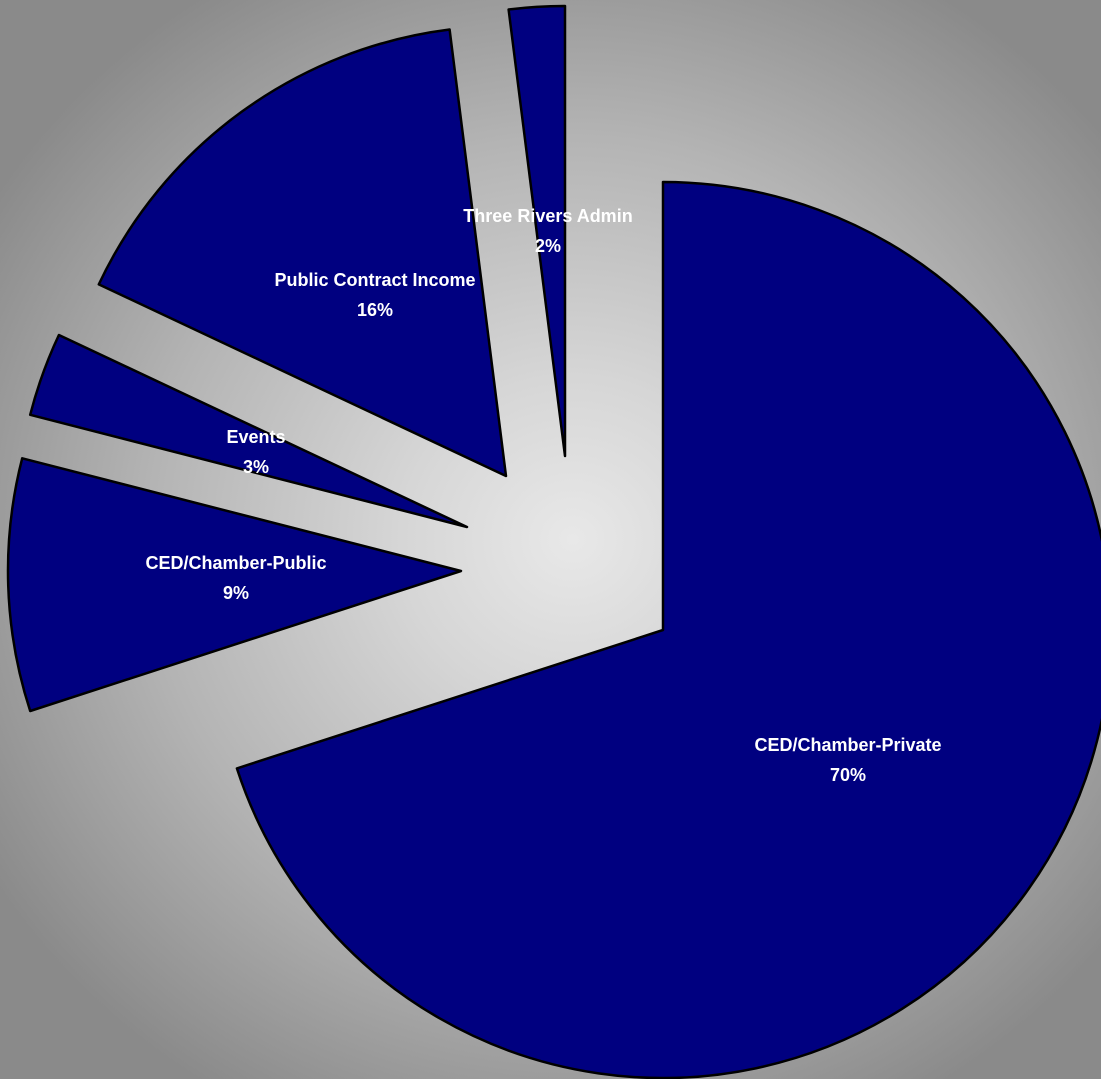 This screenshot has width=1101, height=1079. I want to click on pie-slice-events, so click(248, 431).